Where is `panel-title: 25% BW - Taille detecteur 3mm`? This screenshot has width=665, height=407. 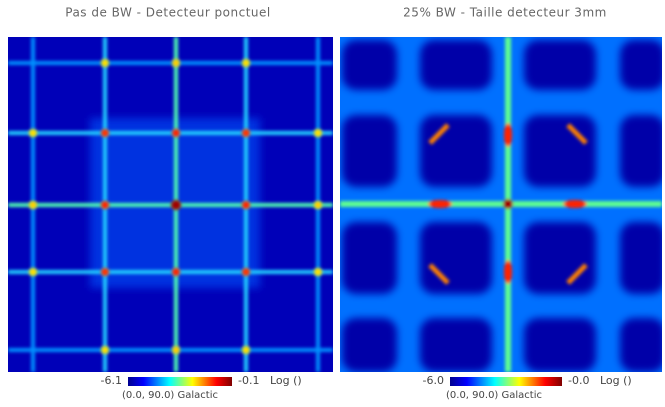
panel-title: 25% BW - Taille detecteur 3mm is located at coordinates (505, 13).